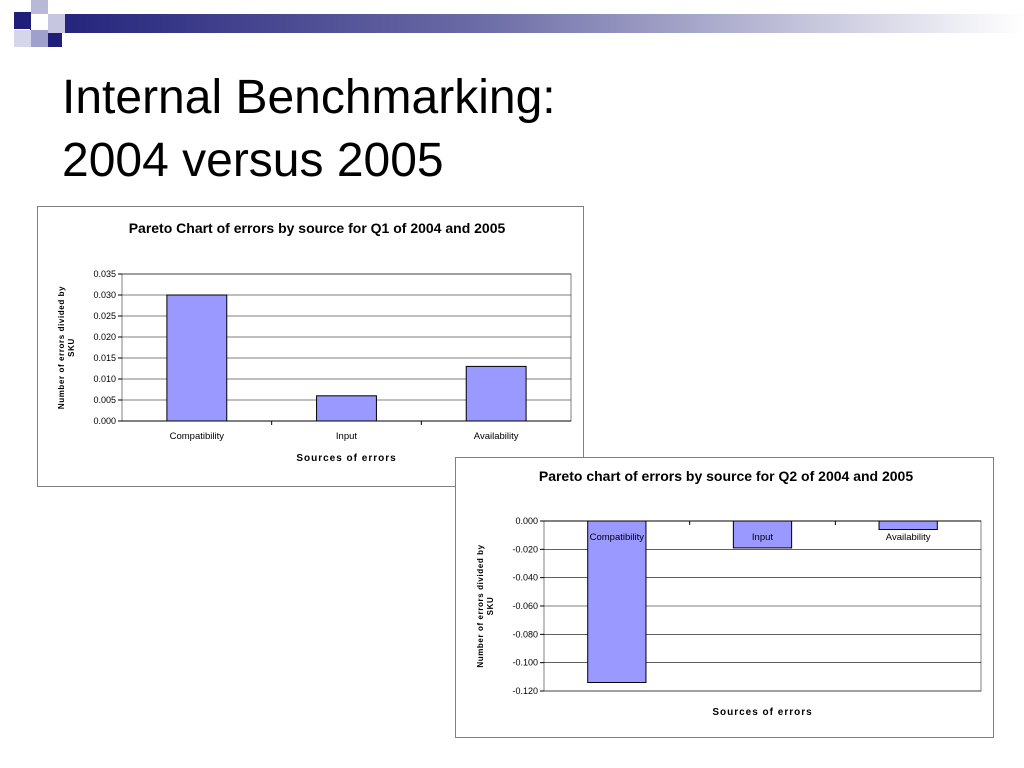  I want to click on q2-y-tick-label: 0.000, so click(526, 521).